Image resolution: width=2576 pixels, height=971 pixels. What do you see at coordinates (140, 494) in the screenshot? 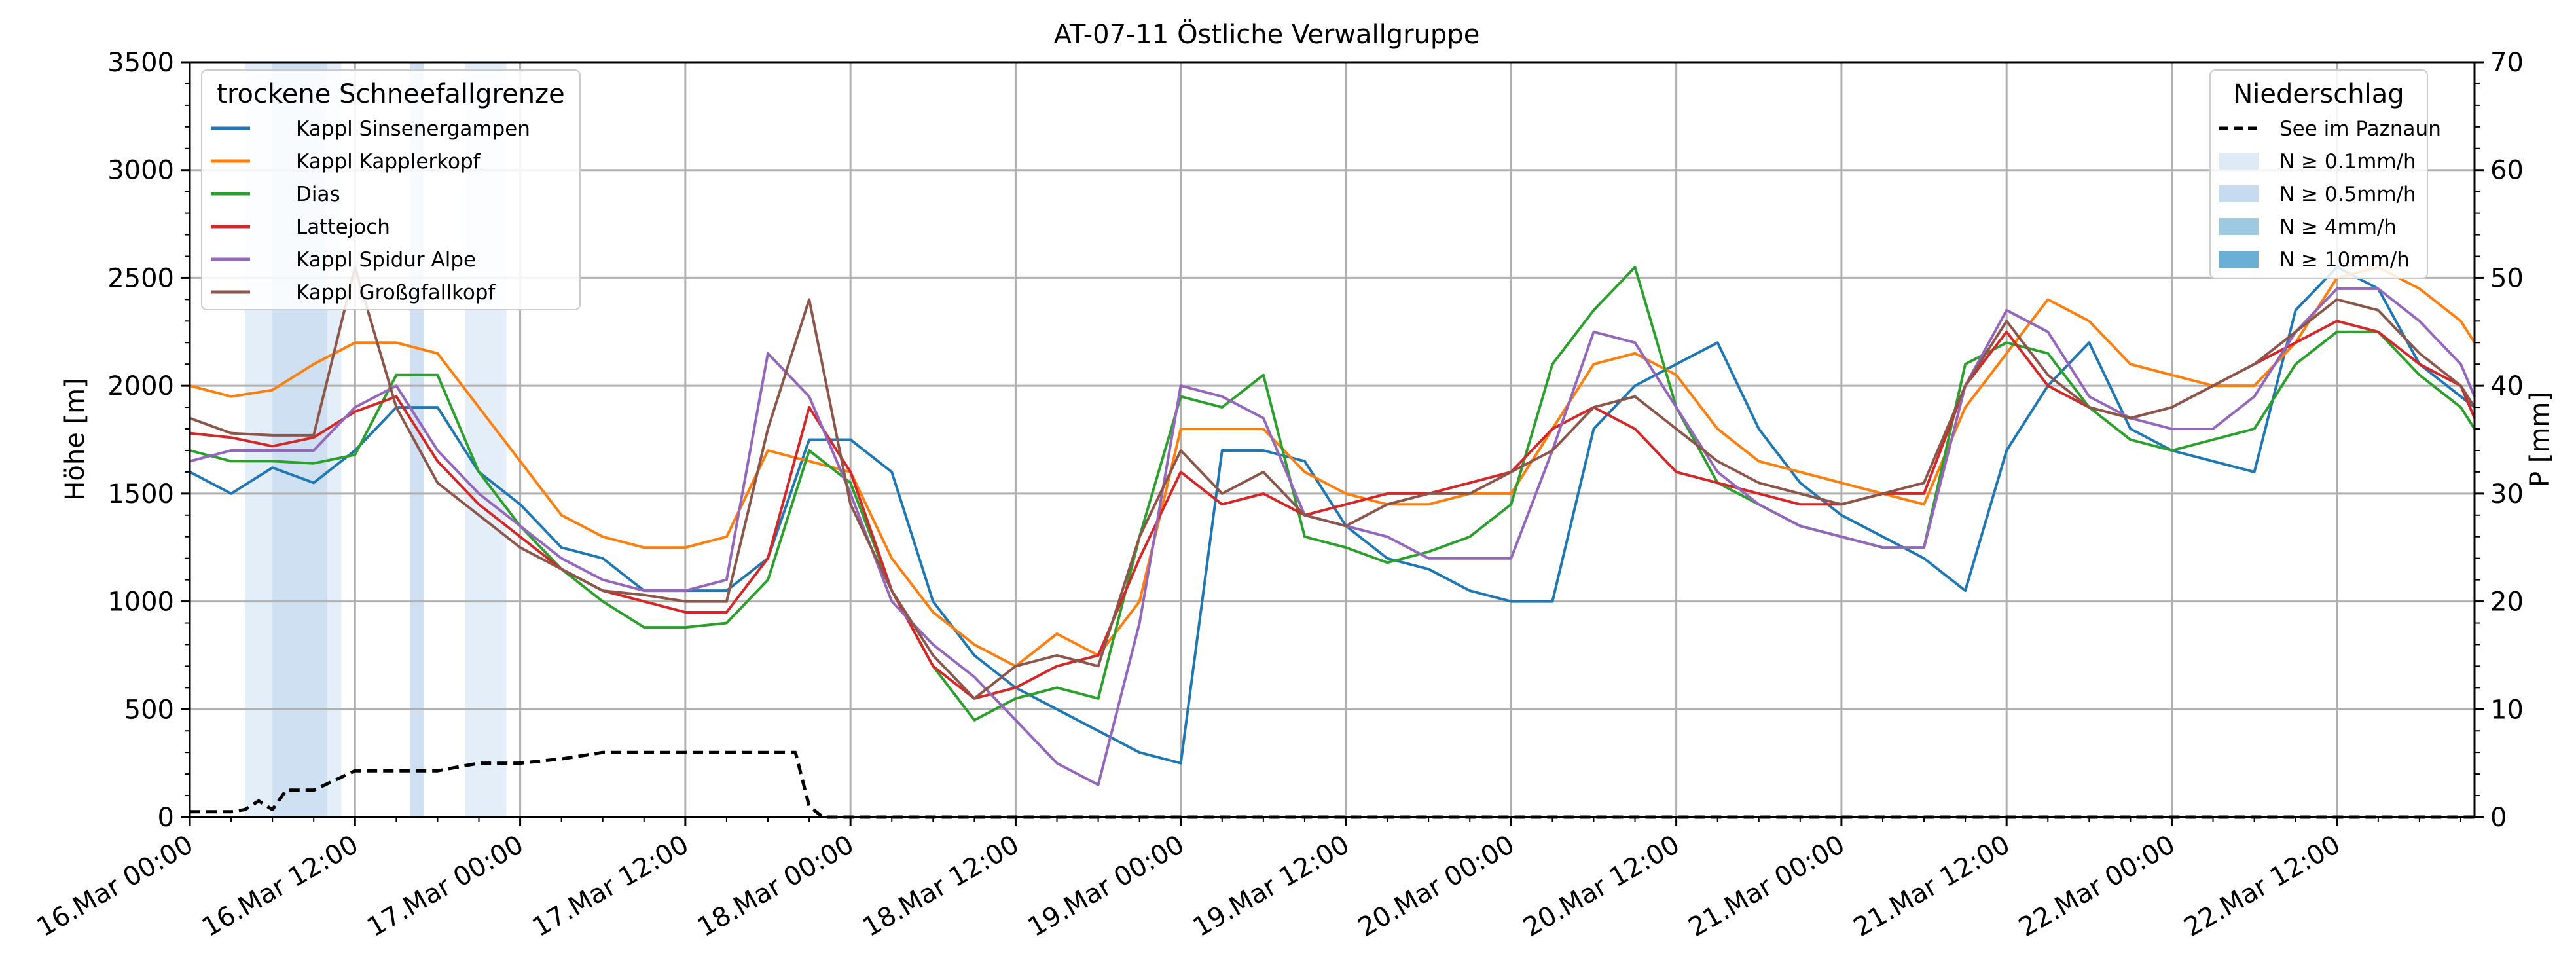
I see `y-tick-label-3: 1500` at bounding box center [140, 494].